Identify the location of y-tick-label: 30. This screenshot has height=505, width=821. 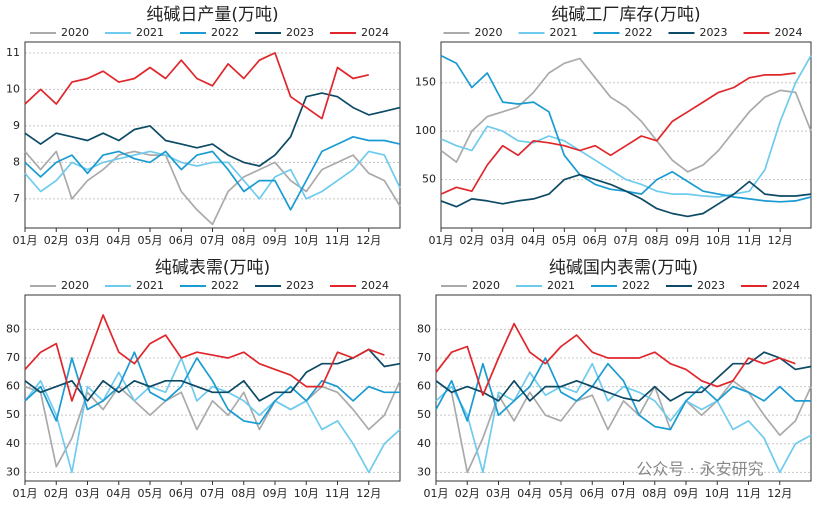
(13, 471).